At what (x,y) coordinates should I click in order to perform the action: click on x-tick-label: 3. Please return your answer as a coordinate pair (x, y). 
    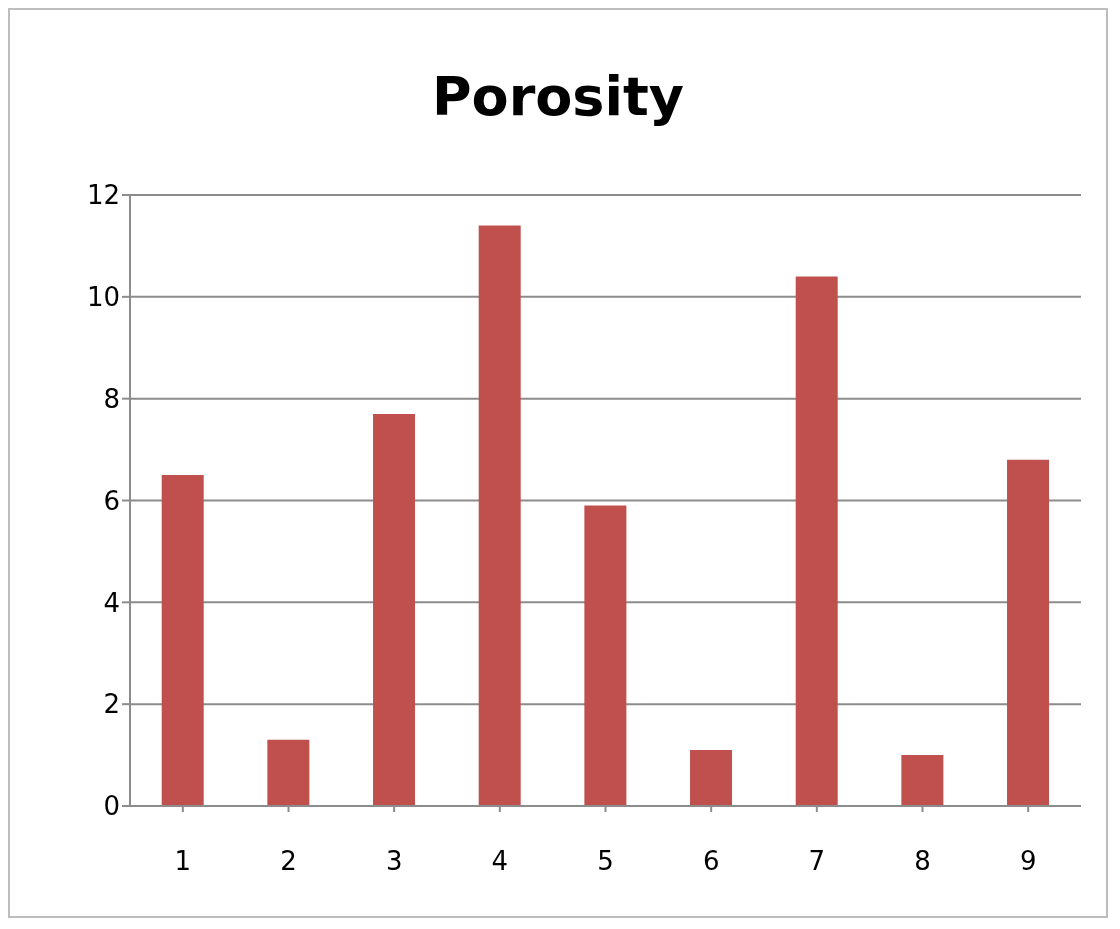
    Looking at the image, I should click on (394, 861).